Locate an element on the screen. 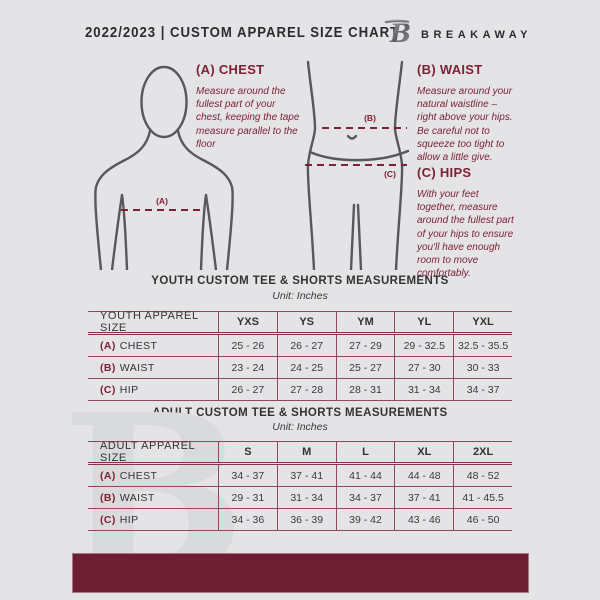 The image size is (600, 600). column-header: YM is located at coordinates (365, 322).